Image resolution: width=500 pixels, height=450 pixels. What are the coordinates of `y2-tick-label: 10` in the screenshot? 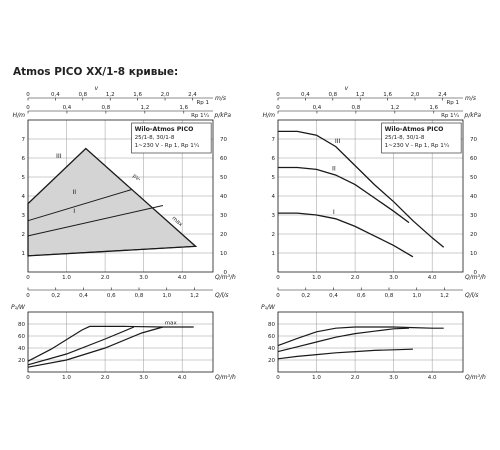 It's located at (223, 254).